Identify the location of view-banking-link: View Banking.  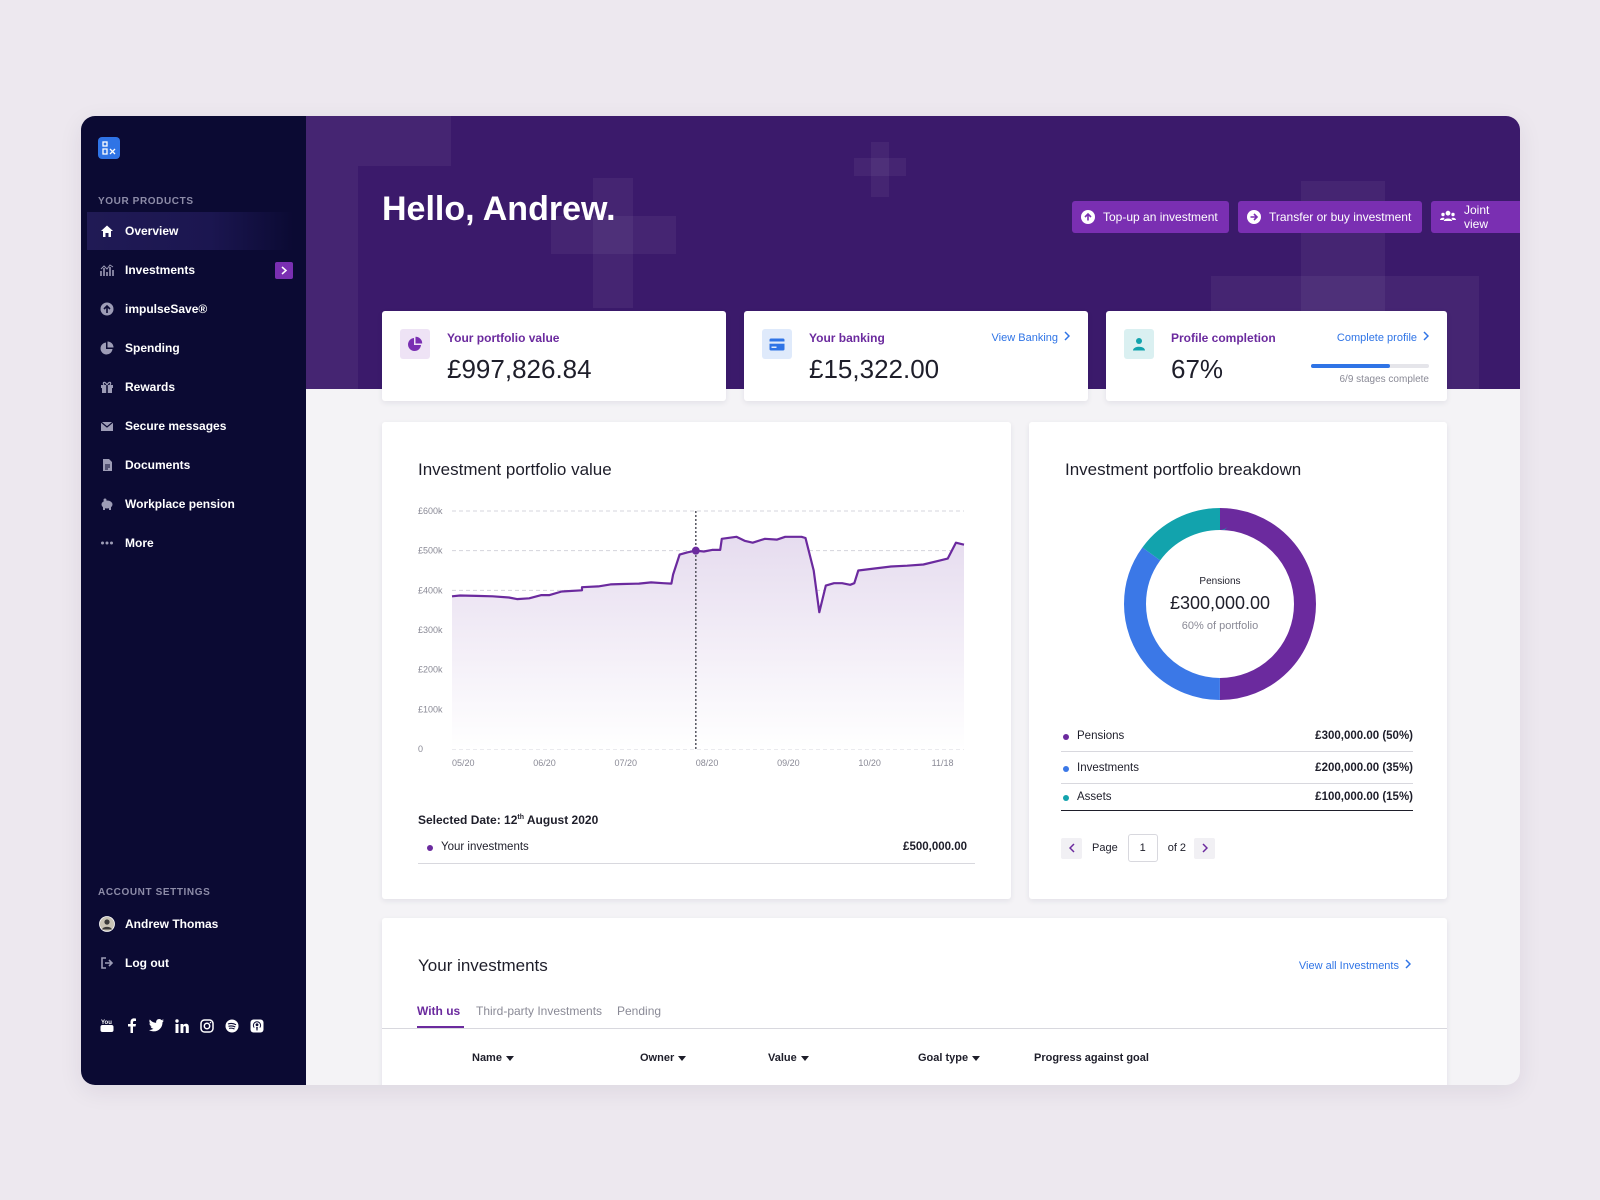
(1031, 337).